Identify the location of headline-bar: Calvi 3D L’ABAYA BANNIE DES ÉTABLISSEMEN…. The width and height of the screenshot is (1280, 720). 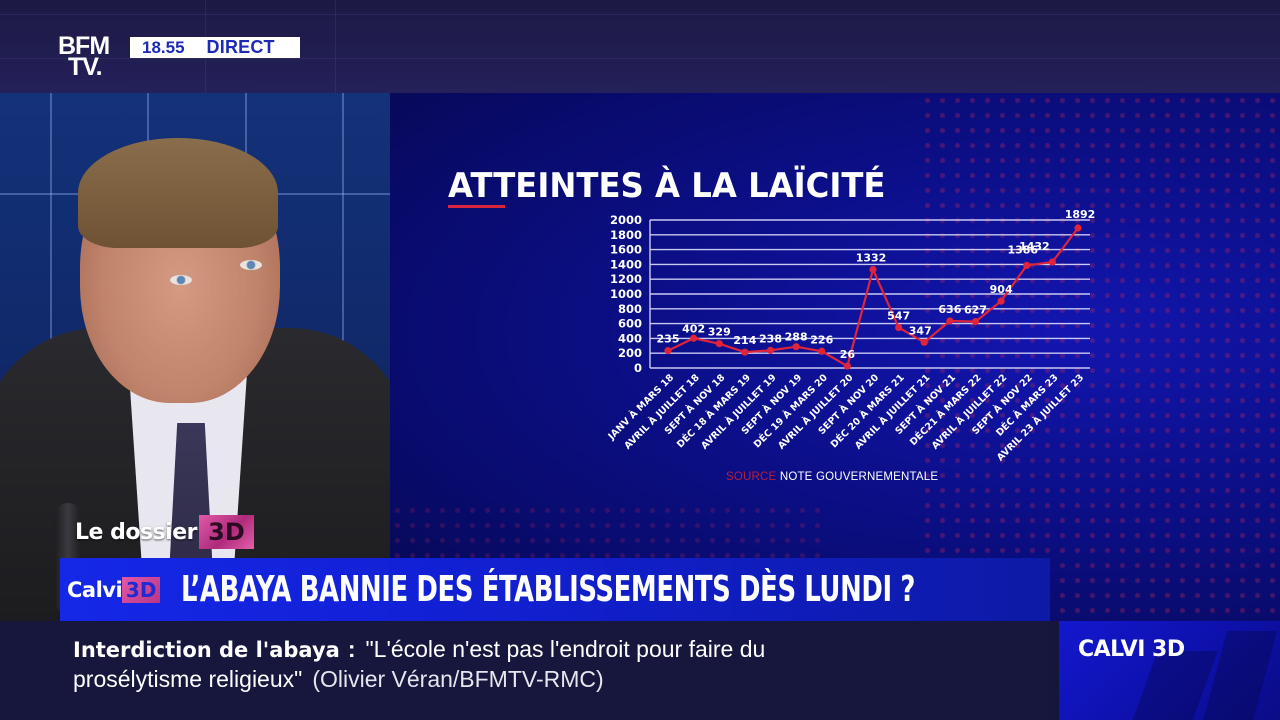
(555, 589).